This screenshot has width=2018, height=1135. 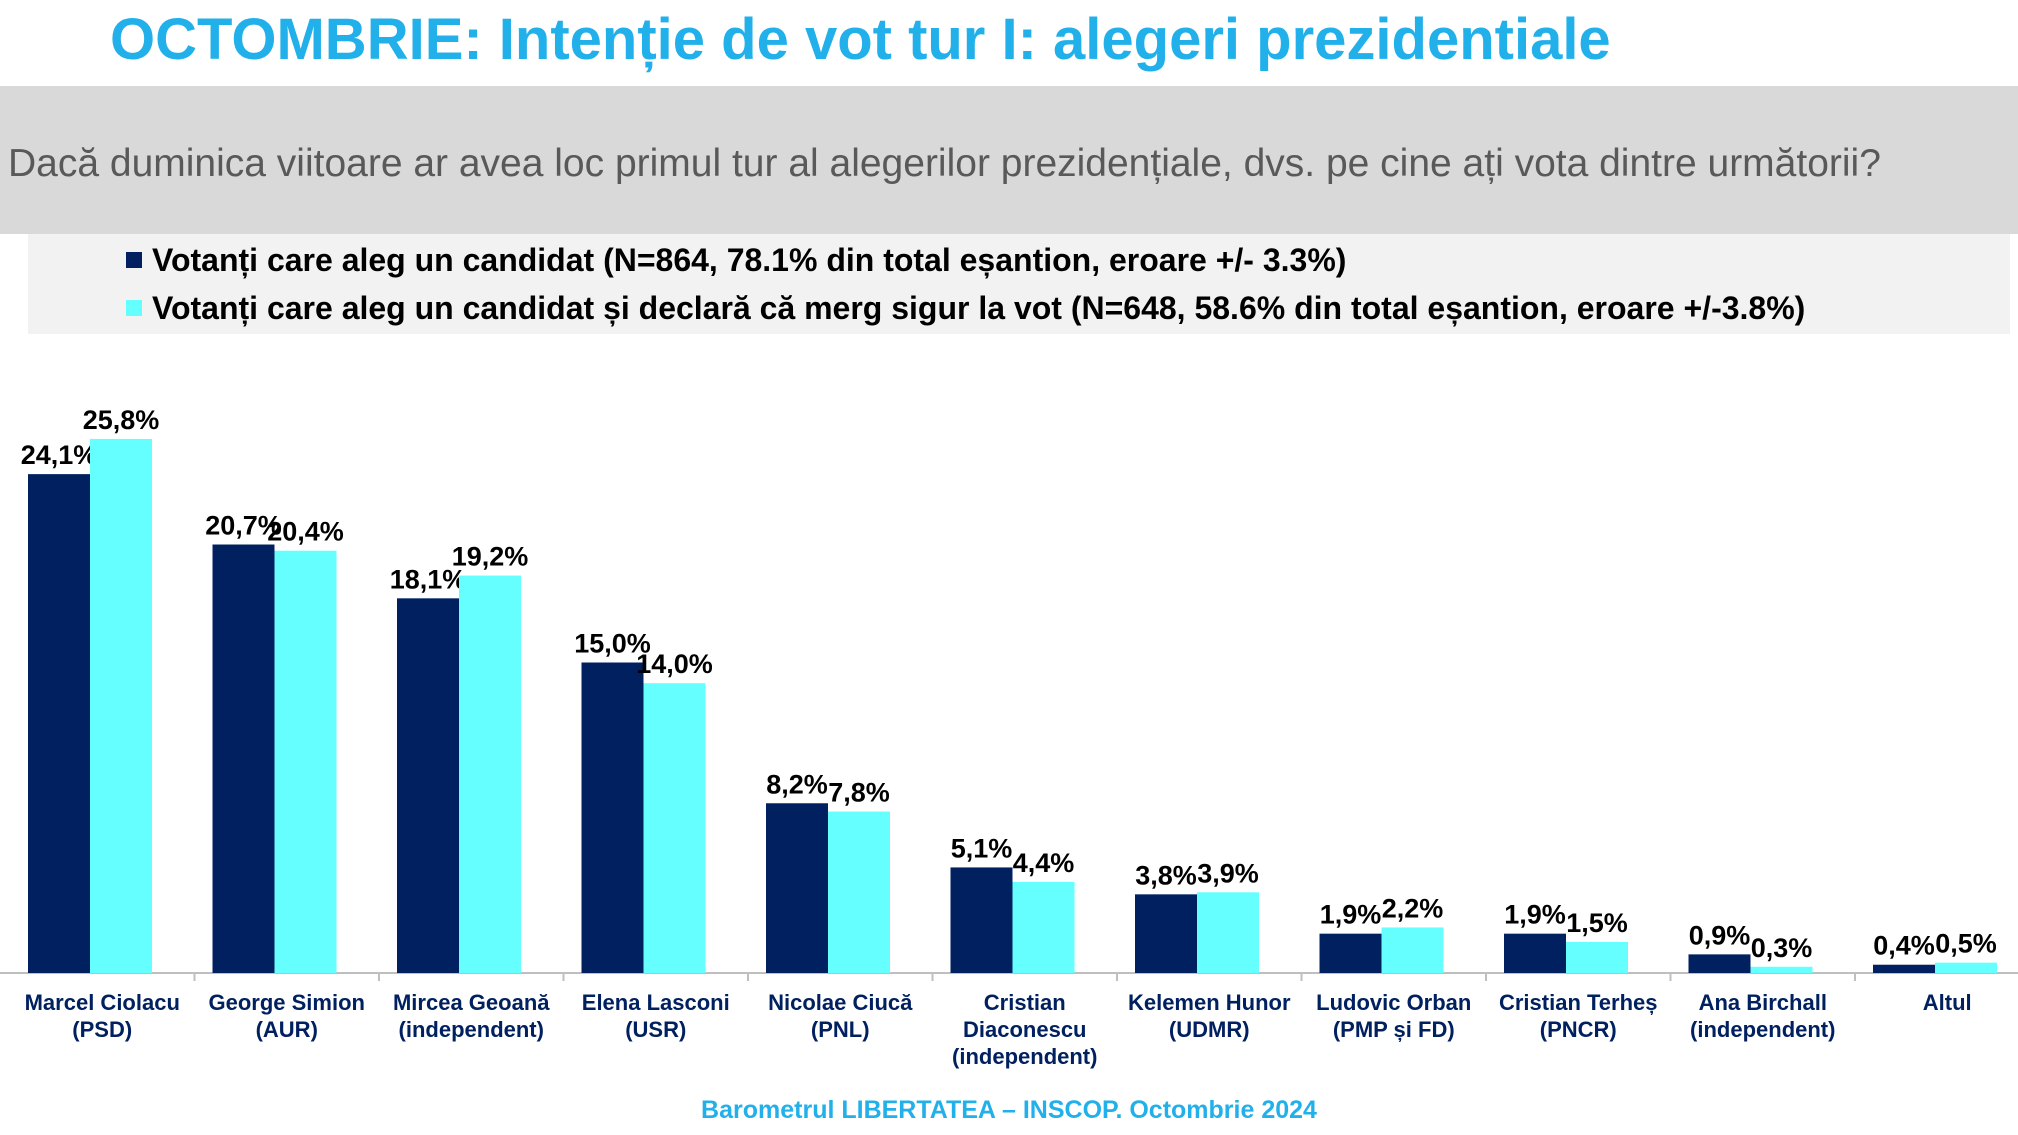 I want to click on data-label-series-1: 0,4%, so click(x=1904, y=946).